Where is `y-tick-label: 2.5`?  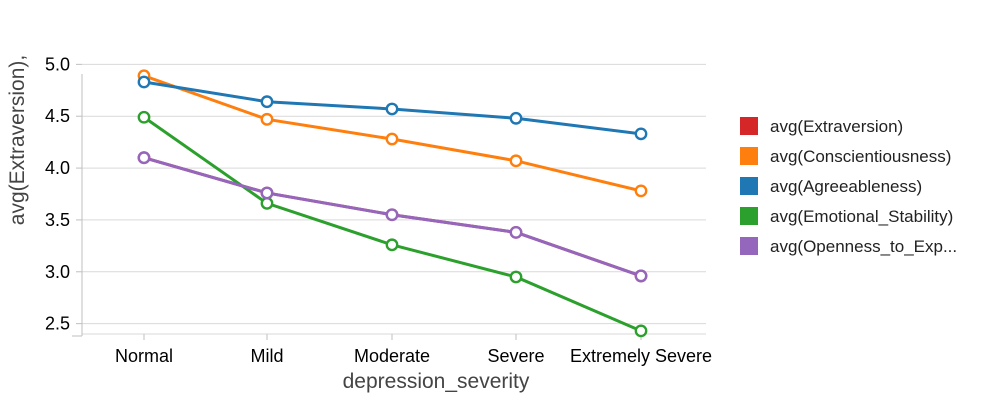 y-tick-label: 2.5 is located at coordinates (57, 324).